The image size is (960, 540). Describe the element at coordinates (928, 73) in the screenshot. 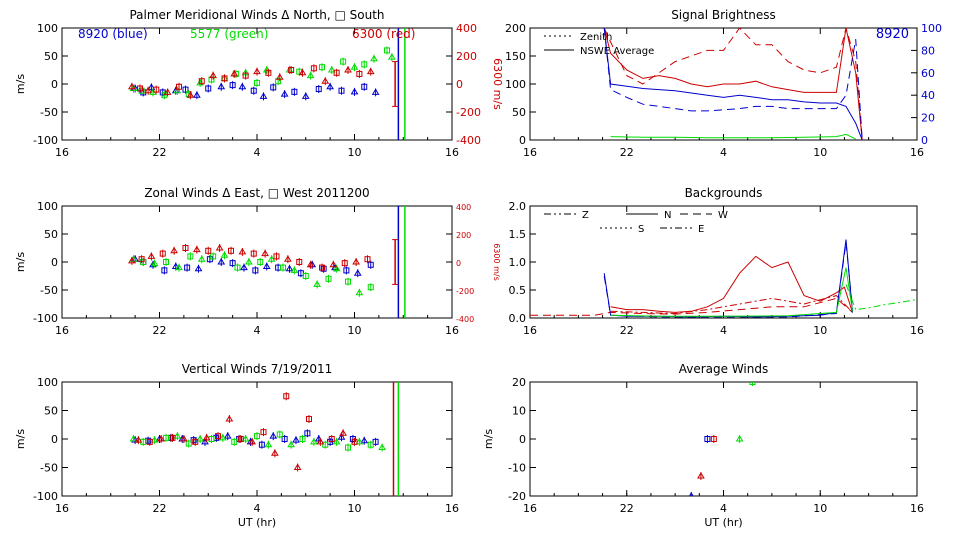

I see `y-tick-label-right: 60` at that location.